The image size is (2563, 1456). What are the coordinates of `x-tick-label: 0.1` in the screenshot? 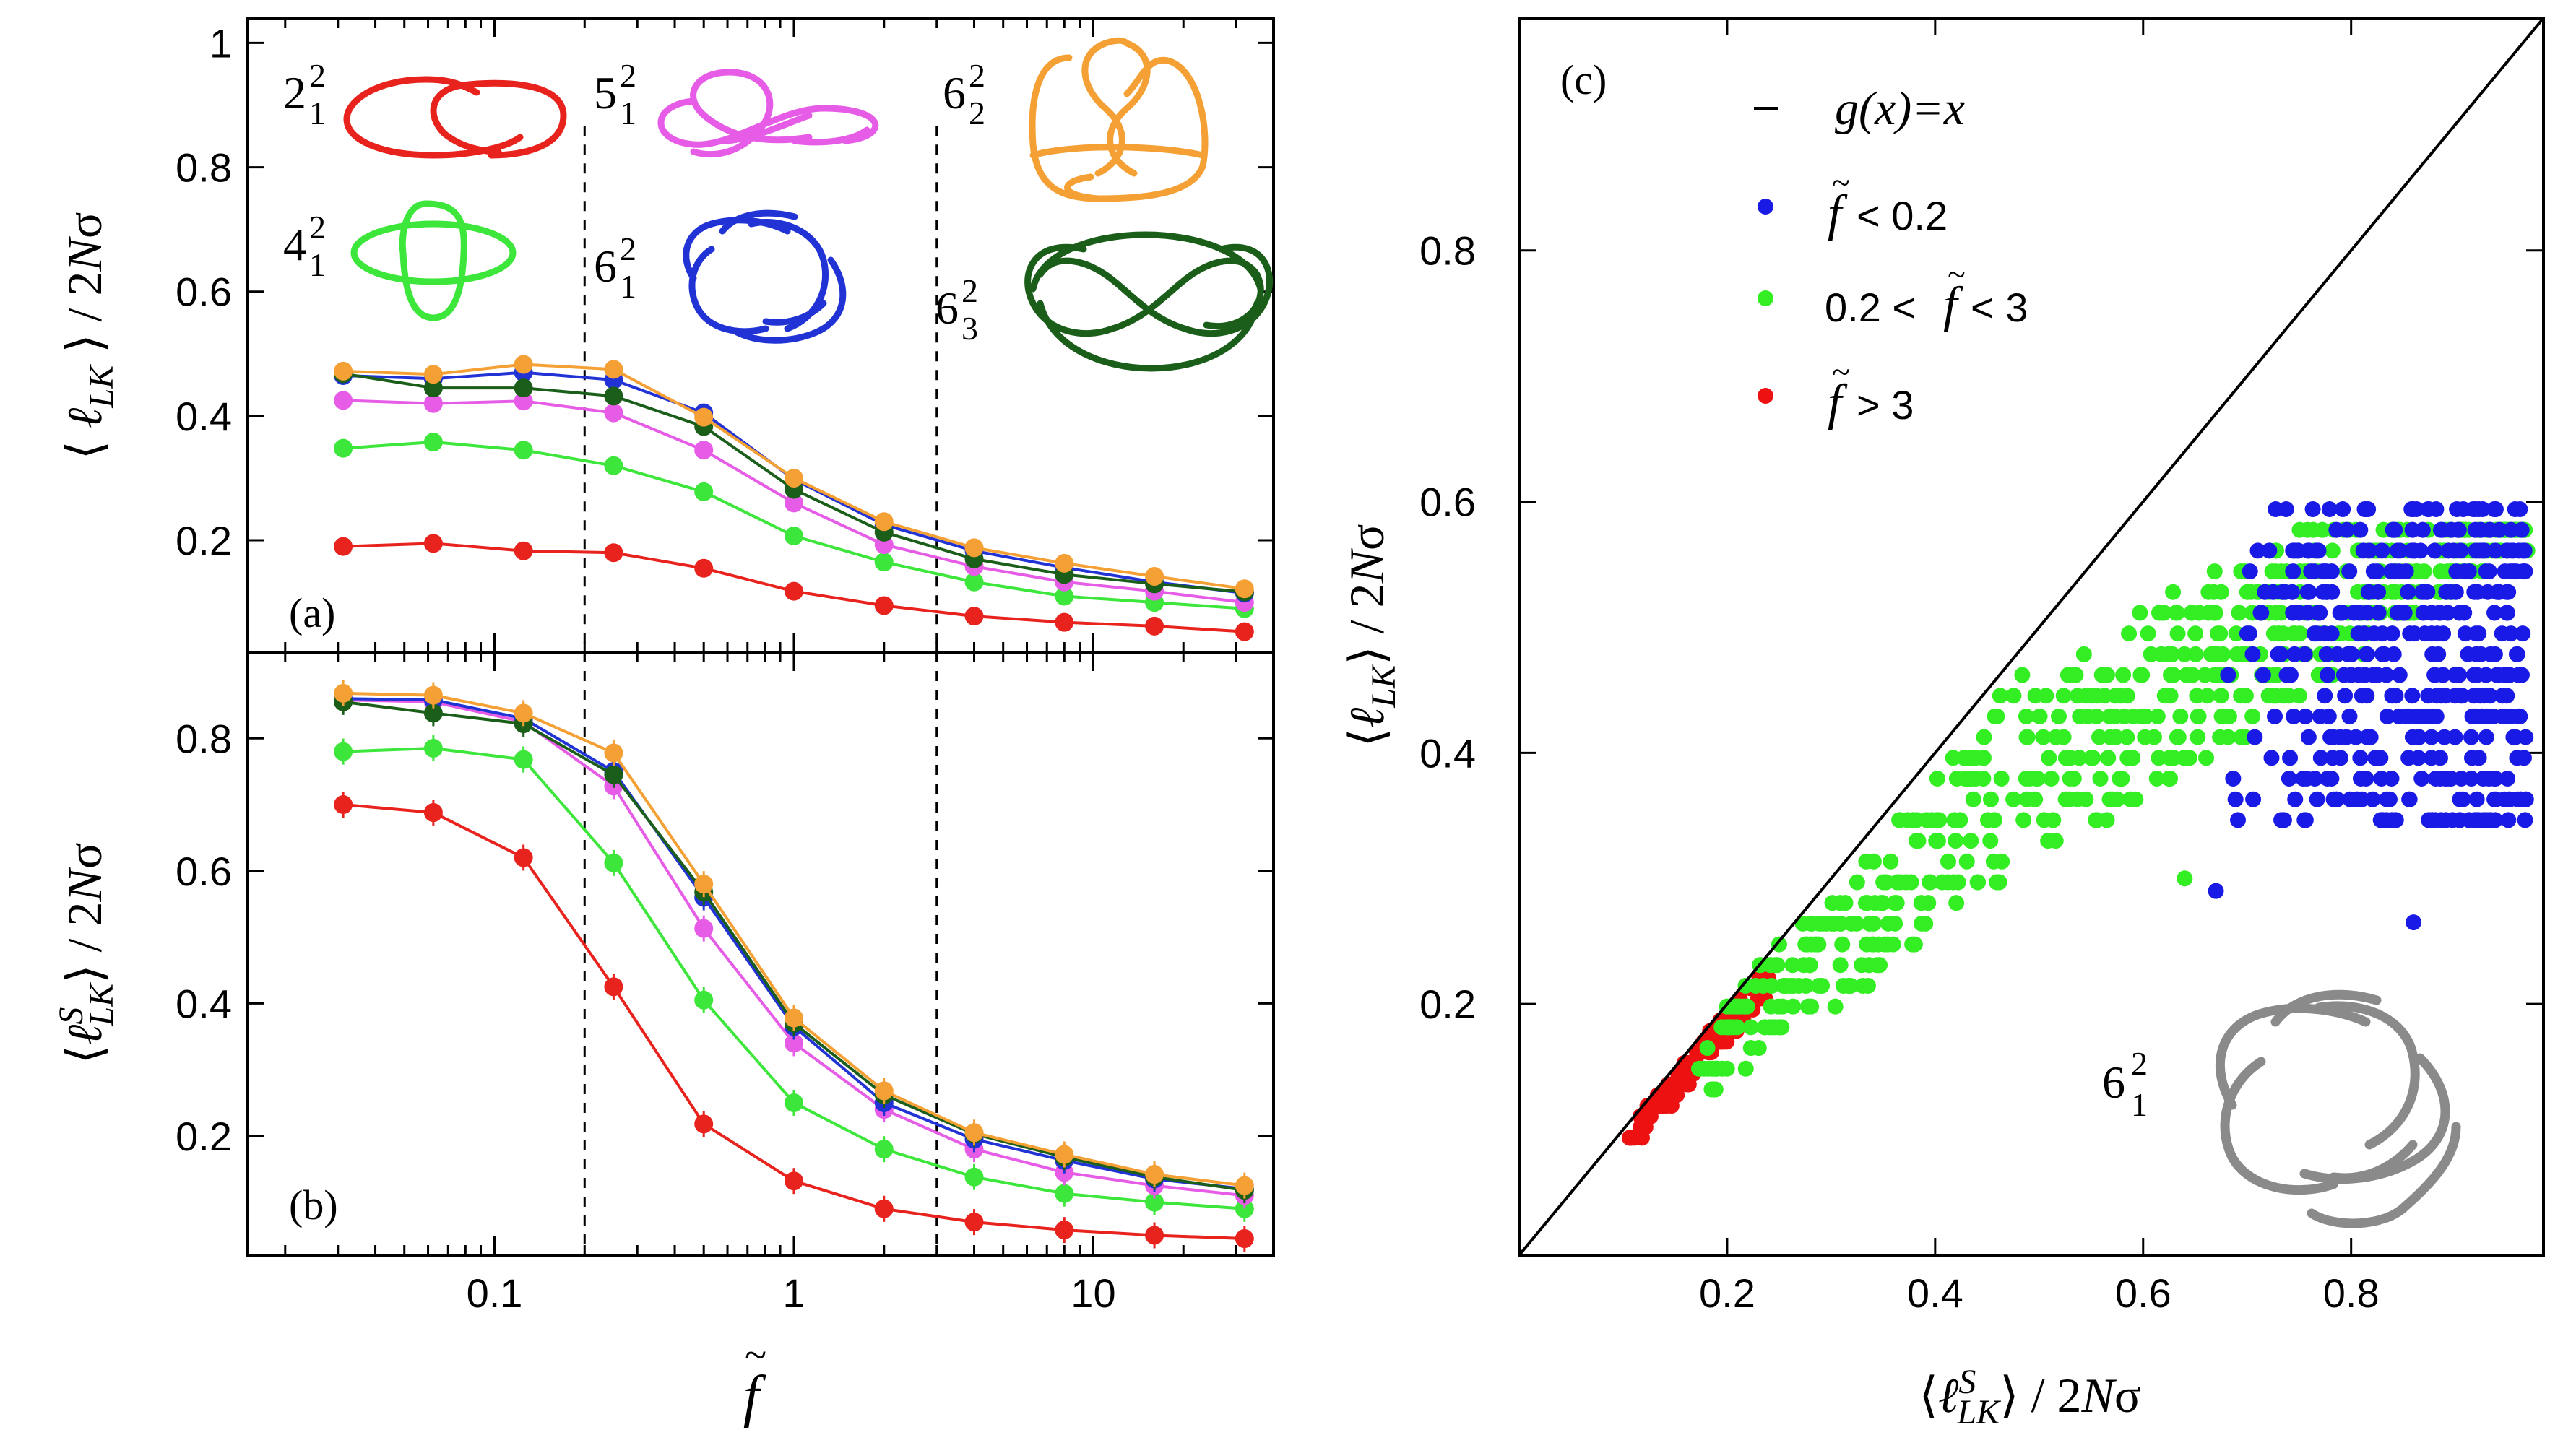 It's located at (495, 1293).